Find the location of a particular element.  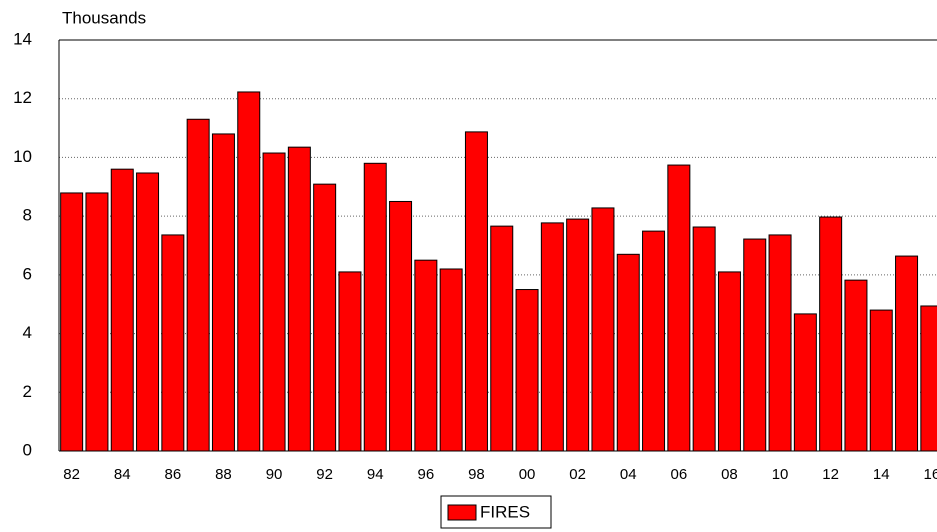

x-tick-label: 14 is located at coordinates (881, 474).